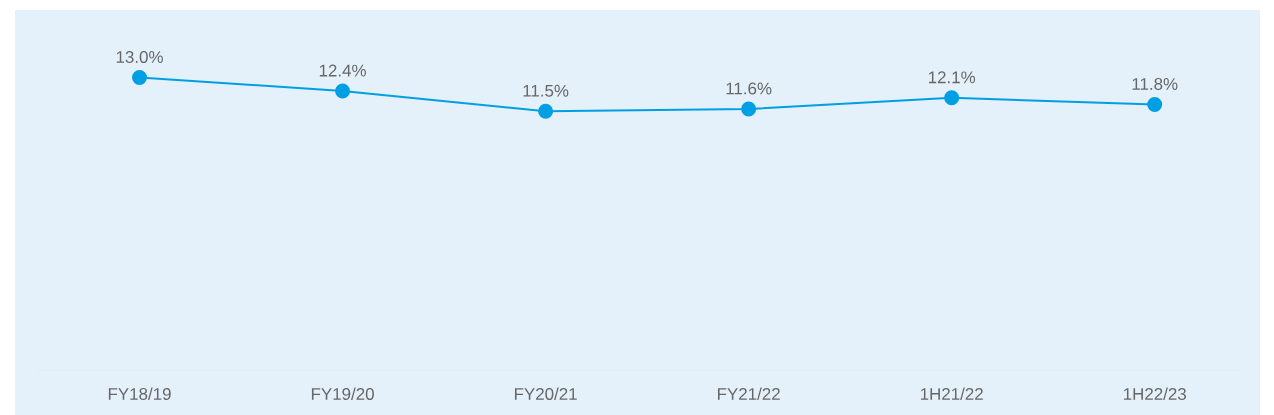 Image resolution: width=1274 pixels, height=415 pixels. Describe the element at coordinates (342, 70) in the screenshot. I see `data-label: 12.4%` at that location.